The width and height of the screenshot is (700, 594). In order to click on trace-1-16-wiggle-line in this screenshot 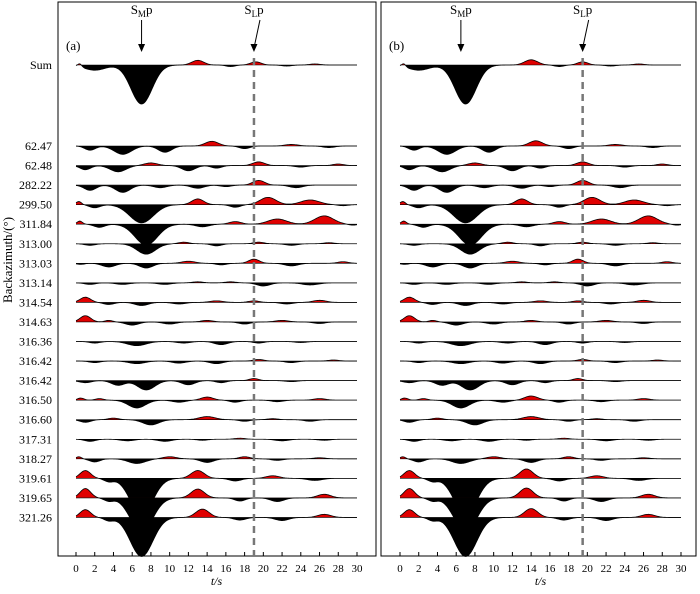, I will do `click(540, 460)`.